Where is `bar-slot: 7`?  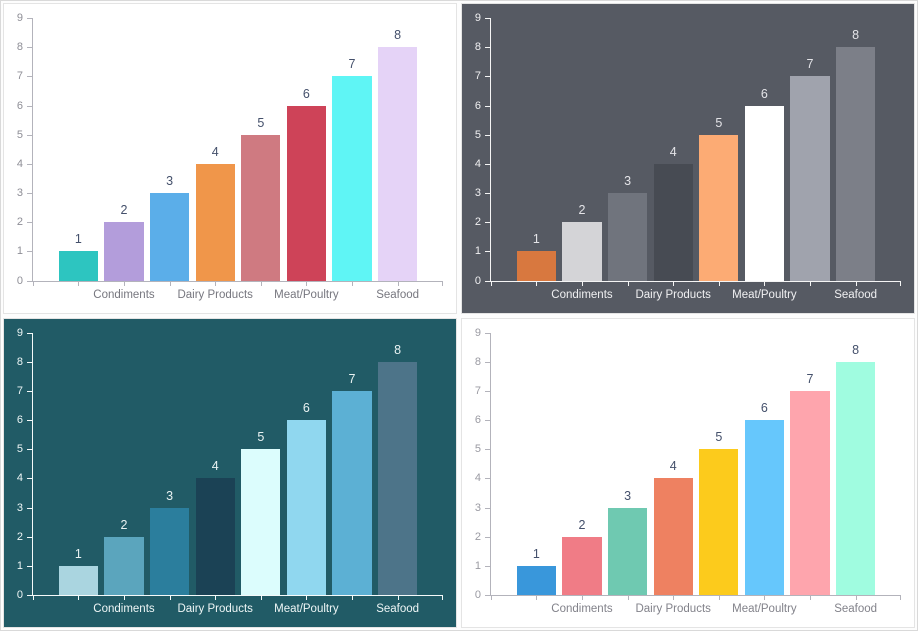 bar-slot: 7 is located at coordinates (352, 152).